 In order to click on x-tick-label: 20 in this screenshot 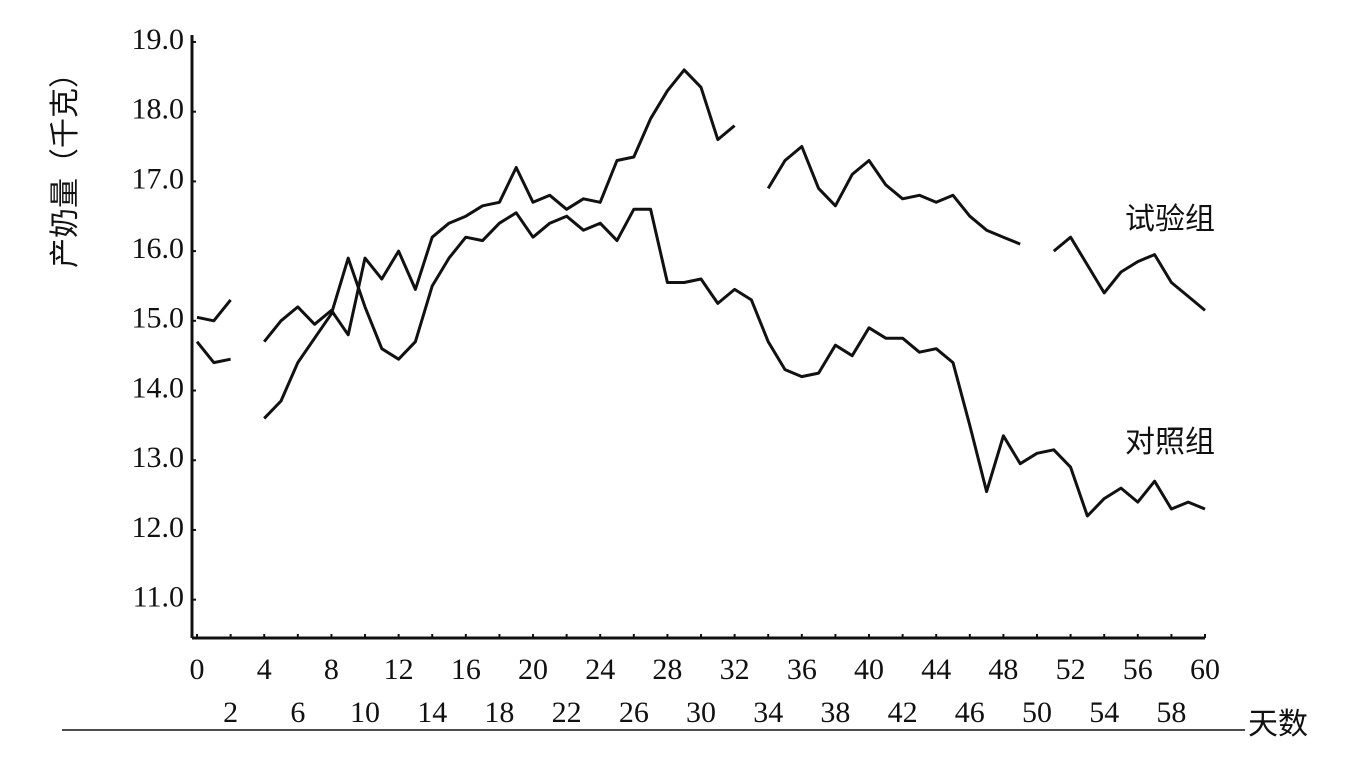, I will do `click(533, 669)`.